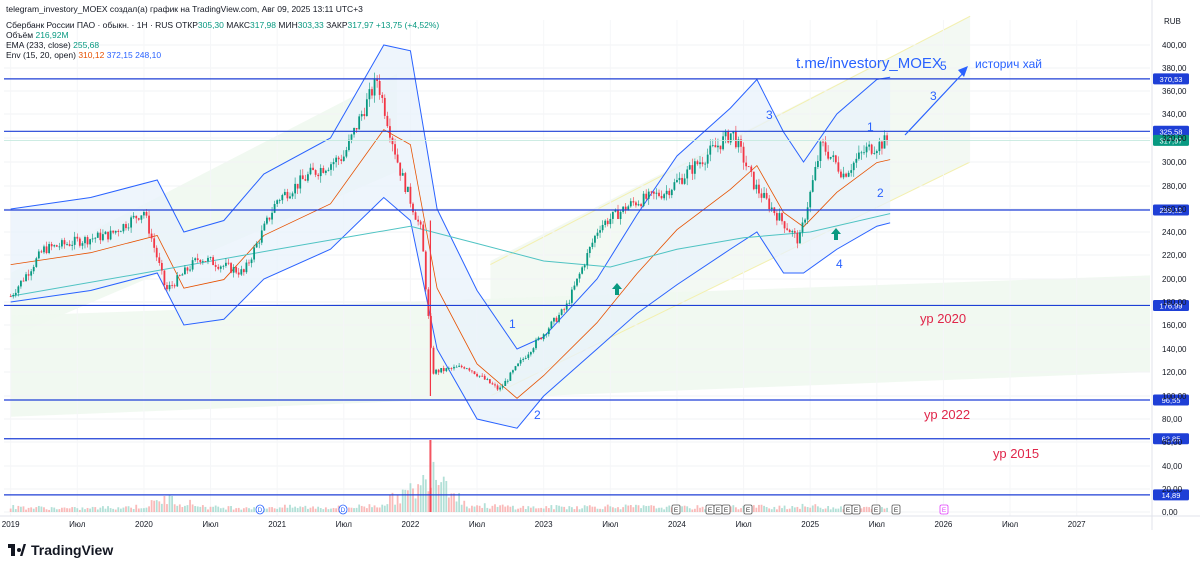  What do you see at coordinates (1174, 45) in the screenshot?
I see `y-tick-label: 400,00` at bounding box center [1174, 45].